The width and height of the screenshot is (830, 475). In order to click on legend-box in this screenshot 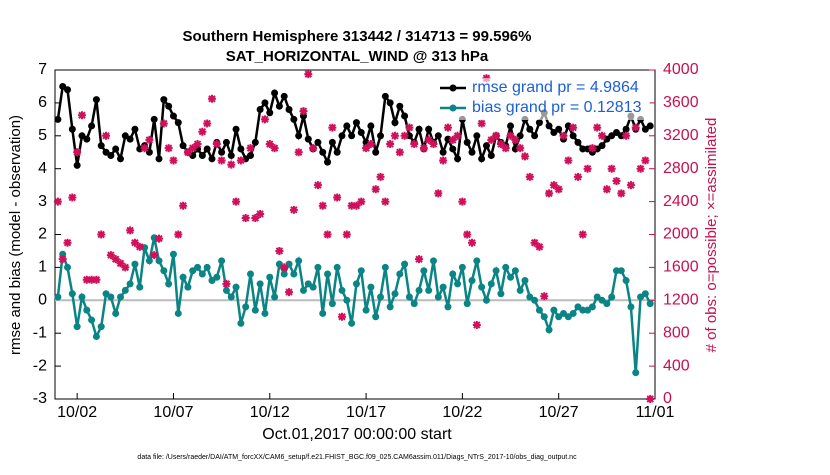, I will do `click(545, 99)`.